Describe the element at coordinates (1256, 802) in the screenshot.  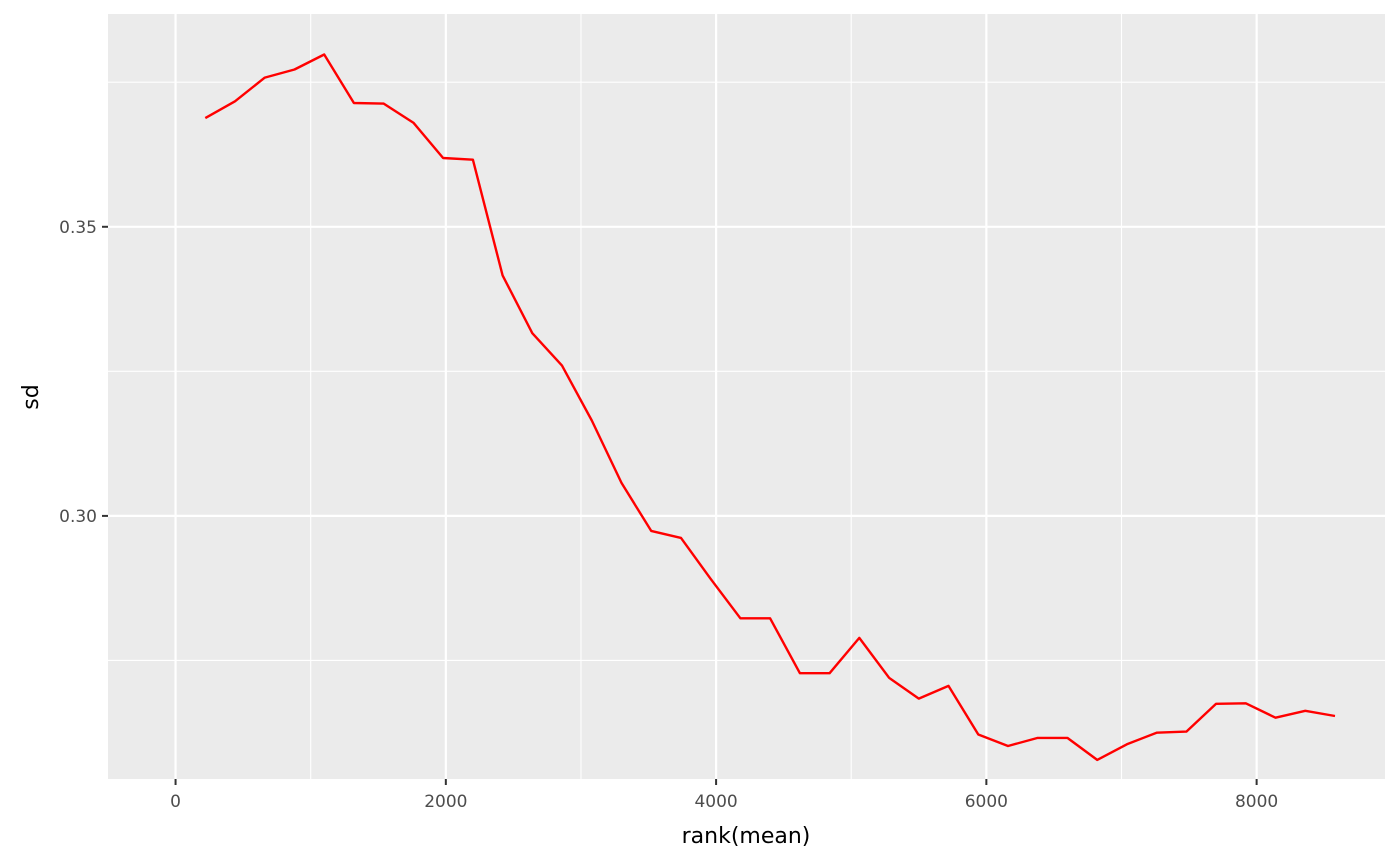
I see `x-tick-label: 8000` at that location.